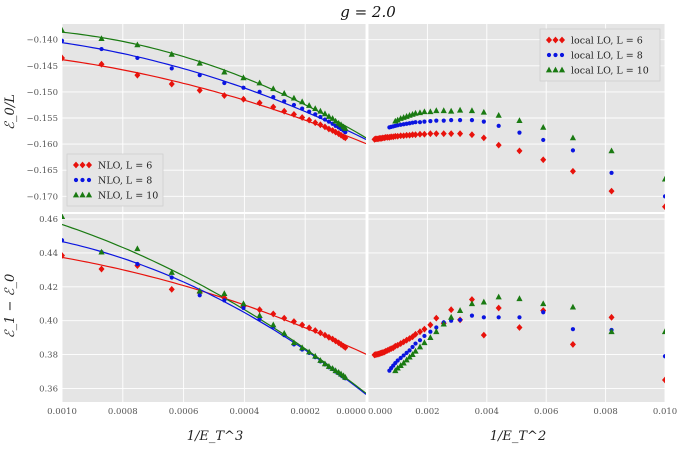  Describe the element at coordinates (125, 166) in the screenshot. I see `legend-label: NLO, L = 6` at that location.